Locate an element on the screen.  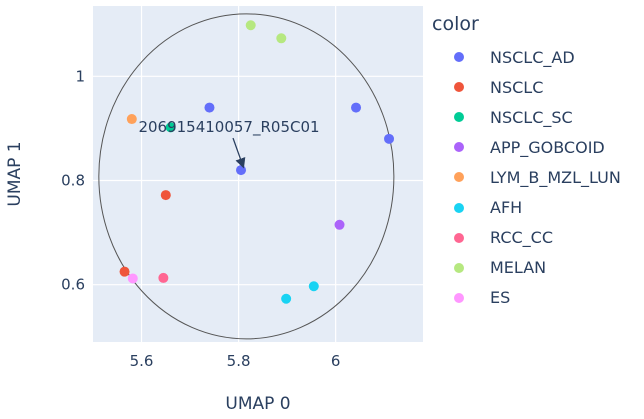
x-tick-label: 5.8 is located at coordinates (239, 361).